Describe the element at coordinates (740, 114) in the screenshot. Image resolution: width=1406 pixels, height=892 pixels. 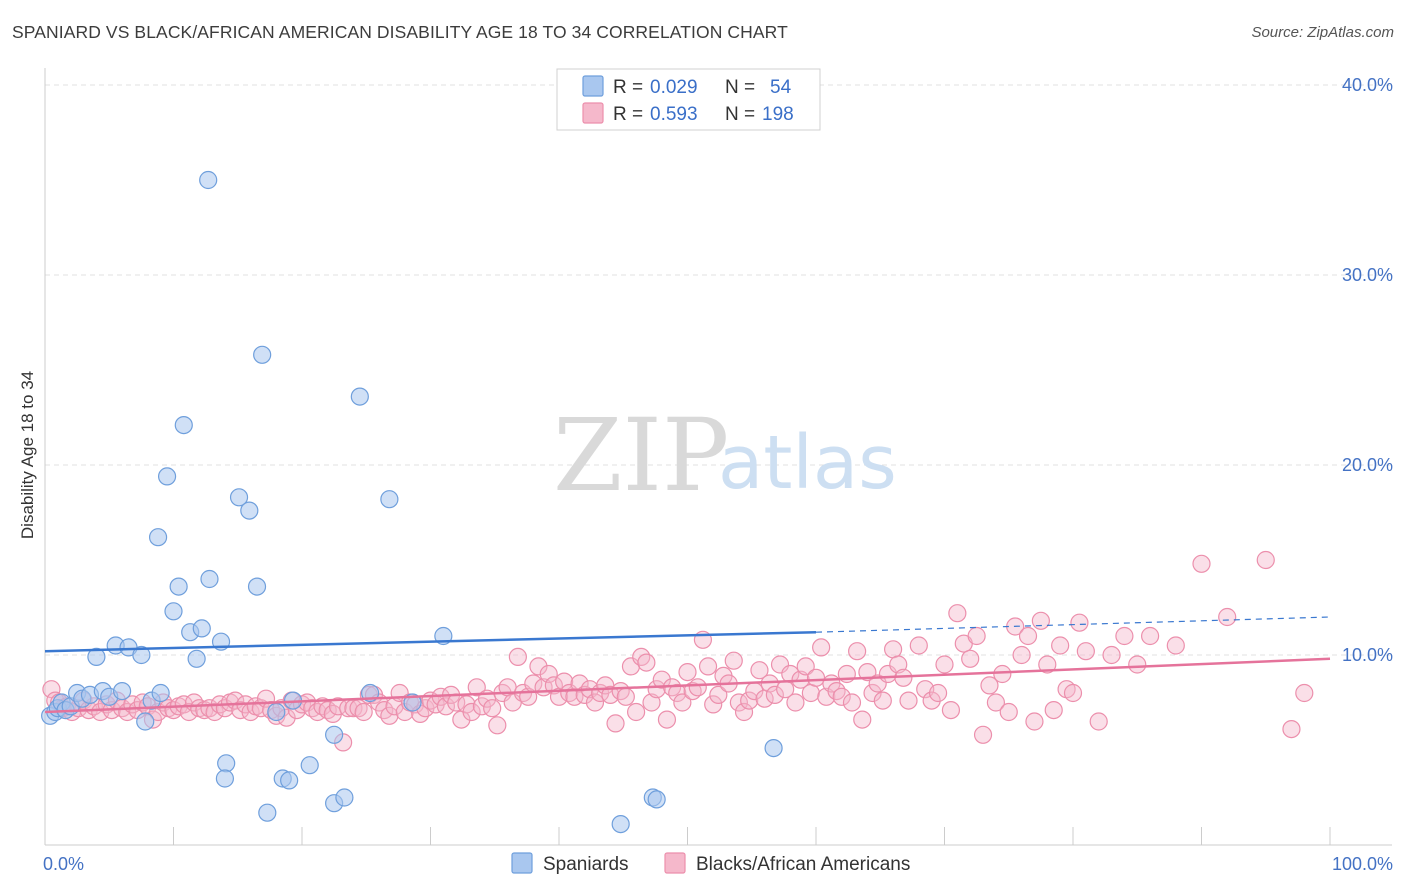
I see `legend-n-label-1: N =` at that location.